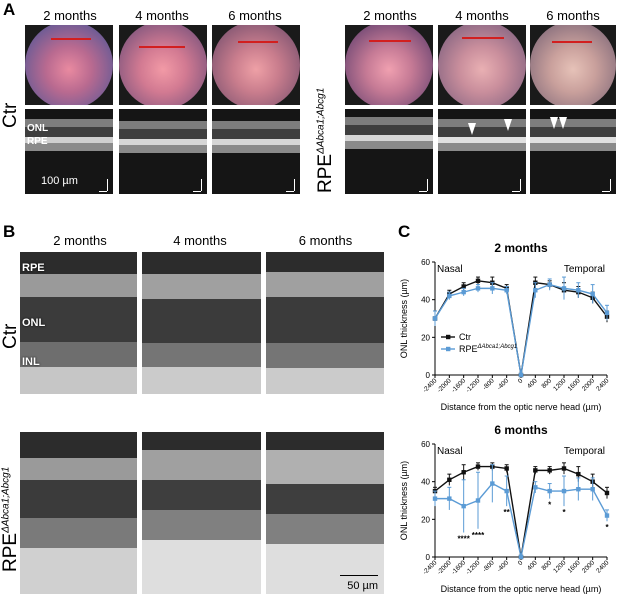 The height and width of the screenshot is (601, 617). I want to click on b-ko-row-label: RPEΔAbca1;Abcg1, so click(10, 519).